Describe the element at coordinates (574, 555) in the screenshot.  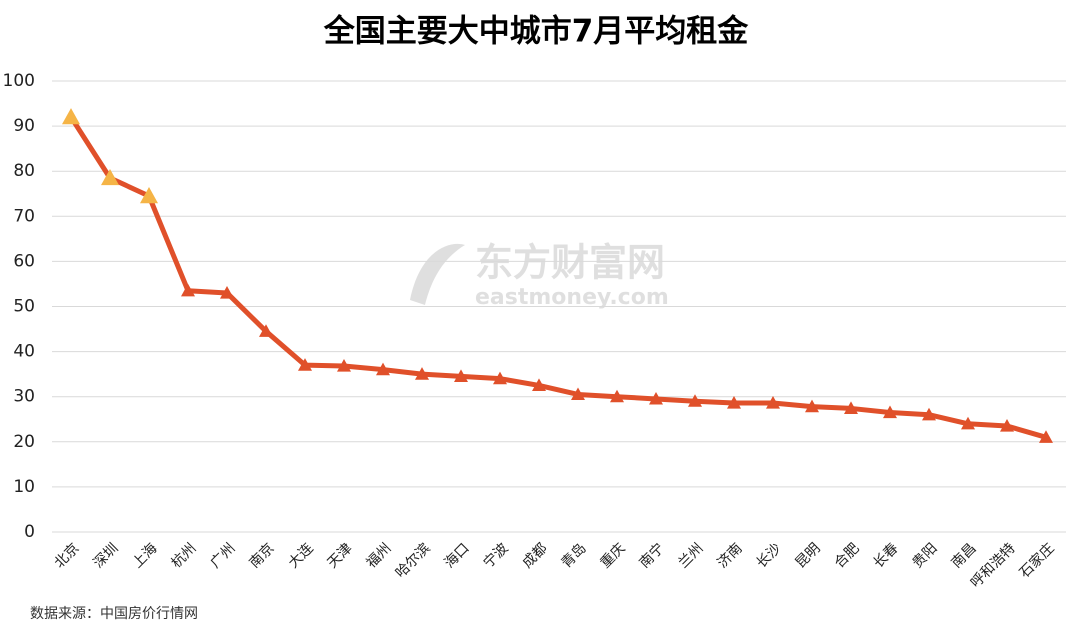
I see `x-tick-label: 青岛` at that location.